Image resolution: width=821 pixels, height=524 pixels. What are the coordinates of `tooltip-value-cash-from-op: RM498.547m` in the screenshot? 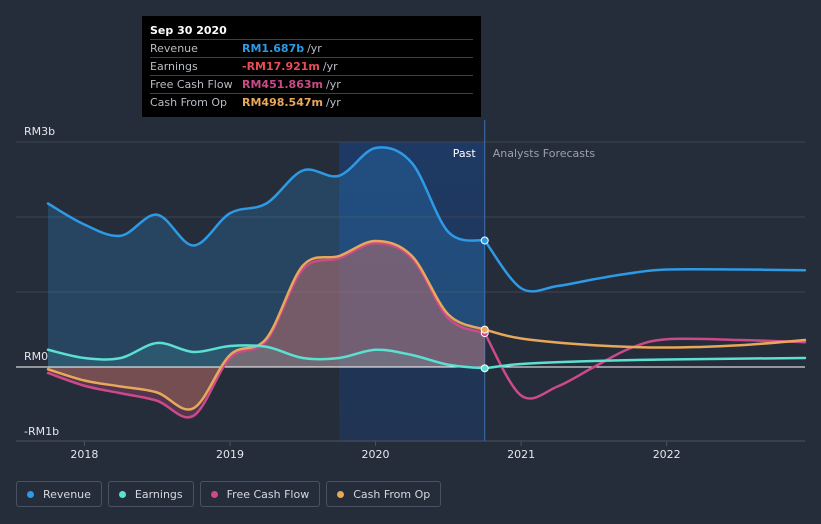 It's located at (282, 102).